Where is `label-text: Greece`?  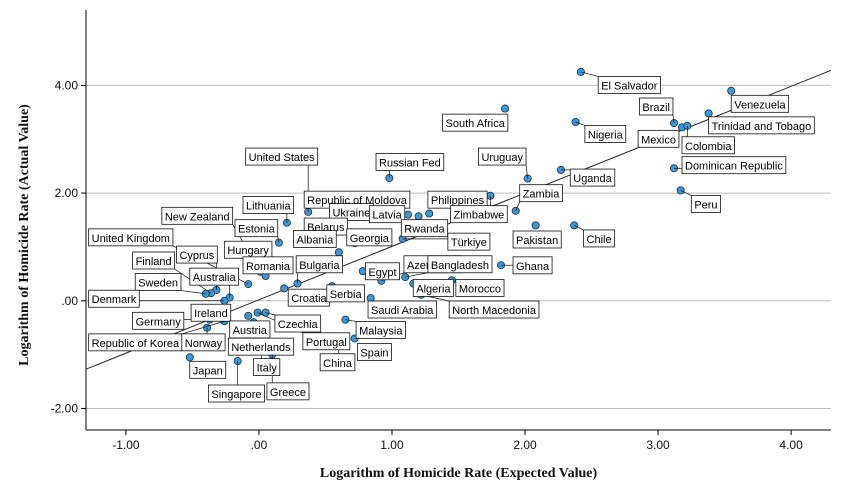
label-text: Greece is located at coordinates (288, 393).